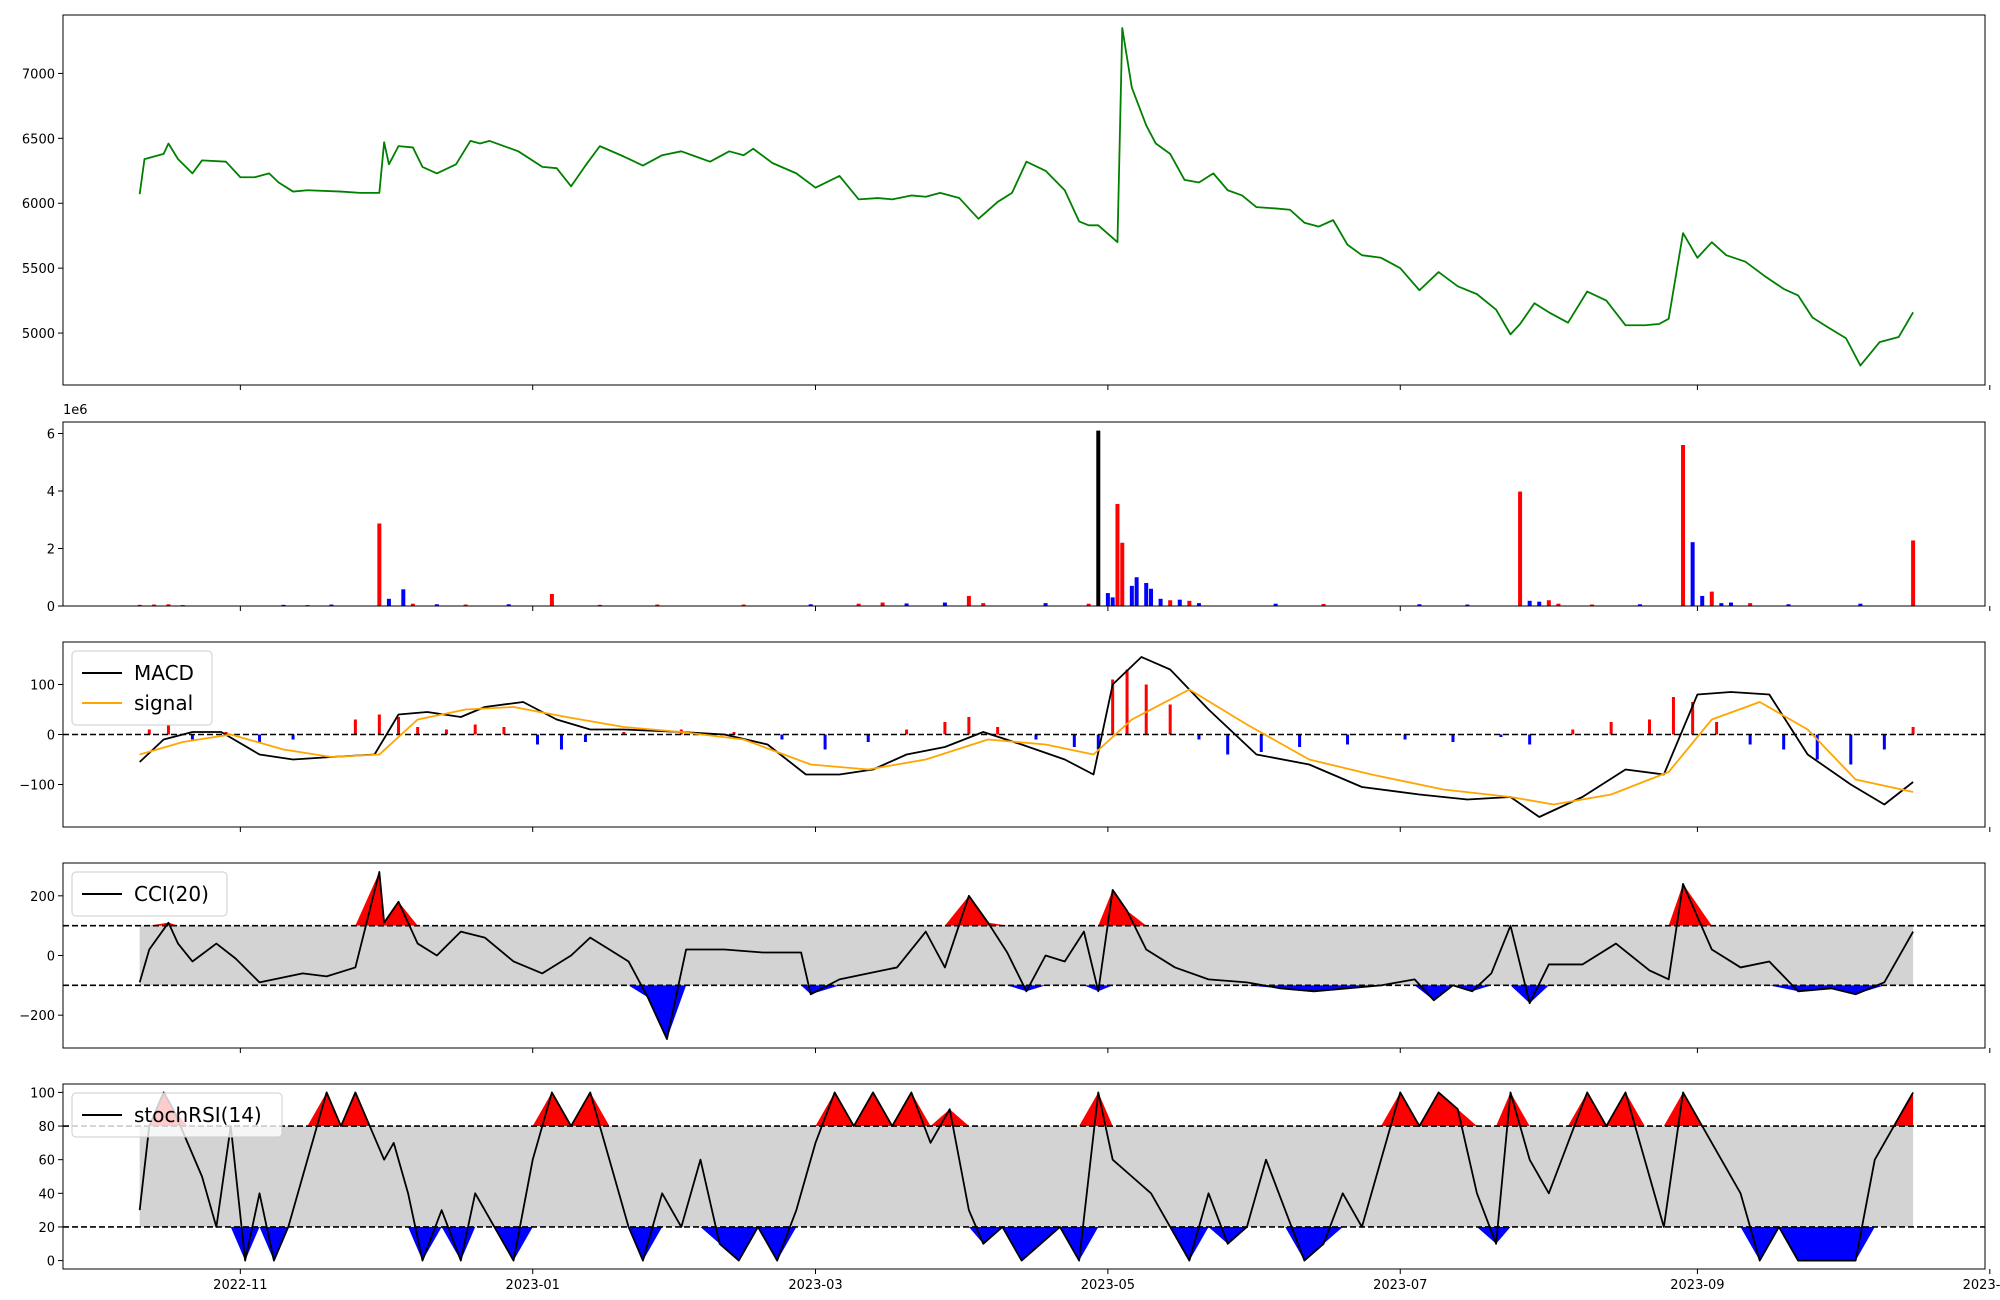 Image resolution: width=2000 pixels, height=1300 pixels. Describe the element at coordinates (37, 1016) in the screenshot. I see `cci-ytick-label-0: −200` at that location.